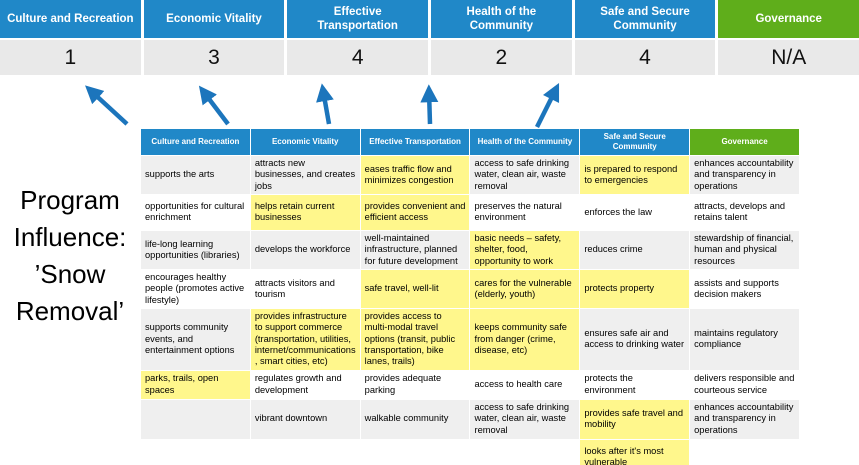 The image size is (859, 465). I want to click on up-arrow-economic, so click(214, 105).